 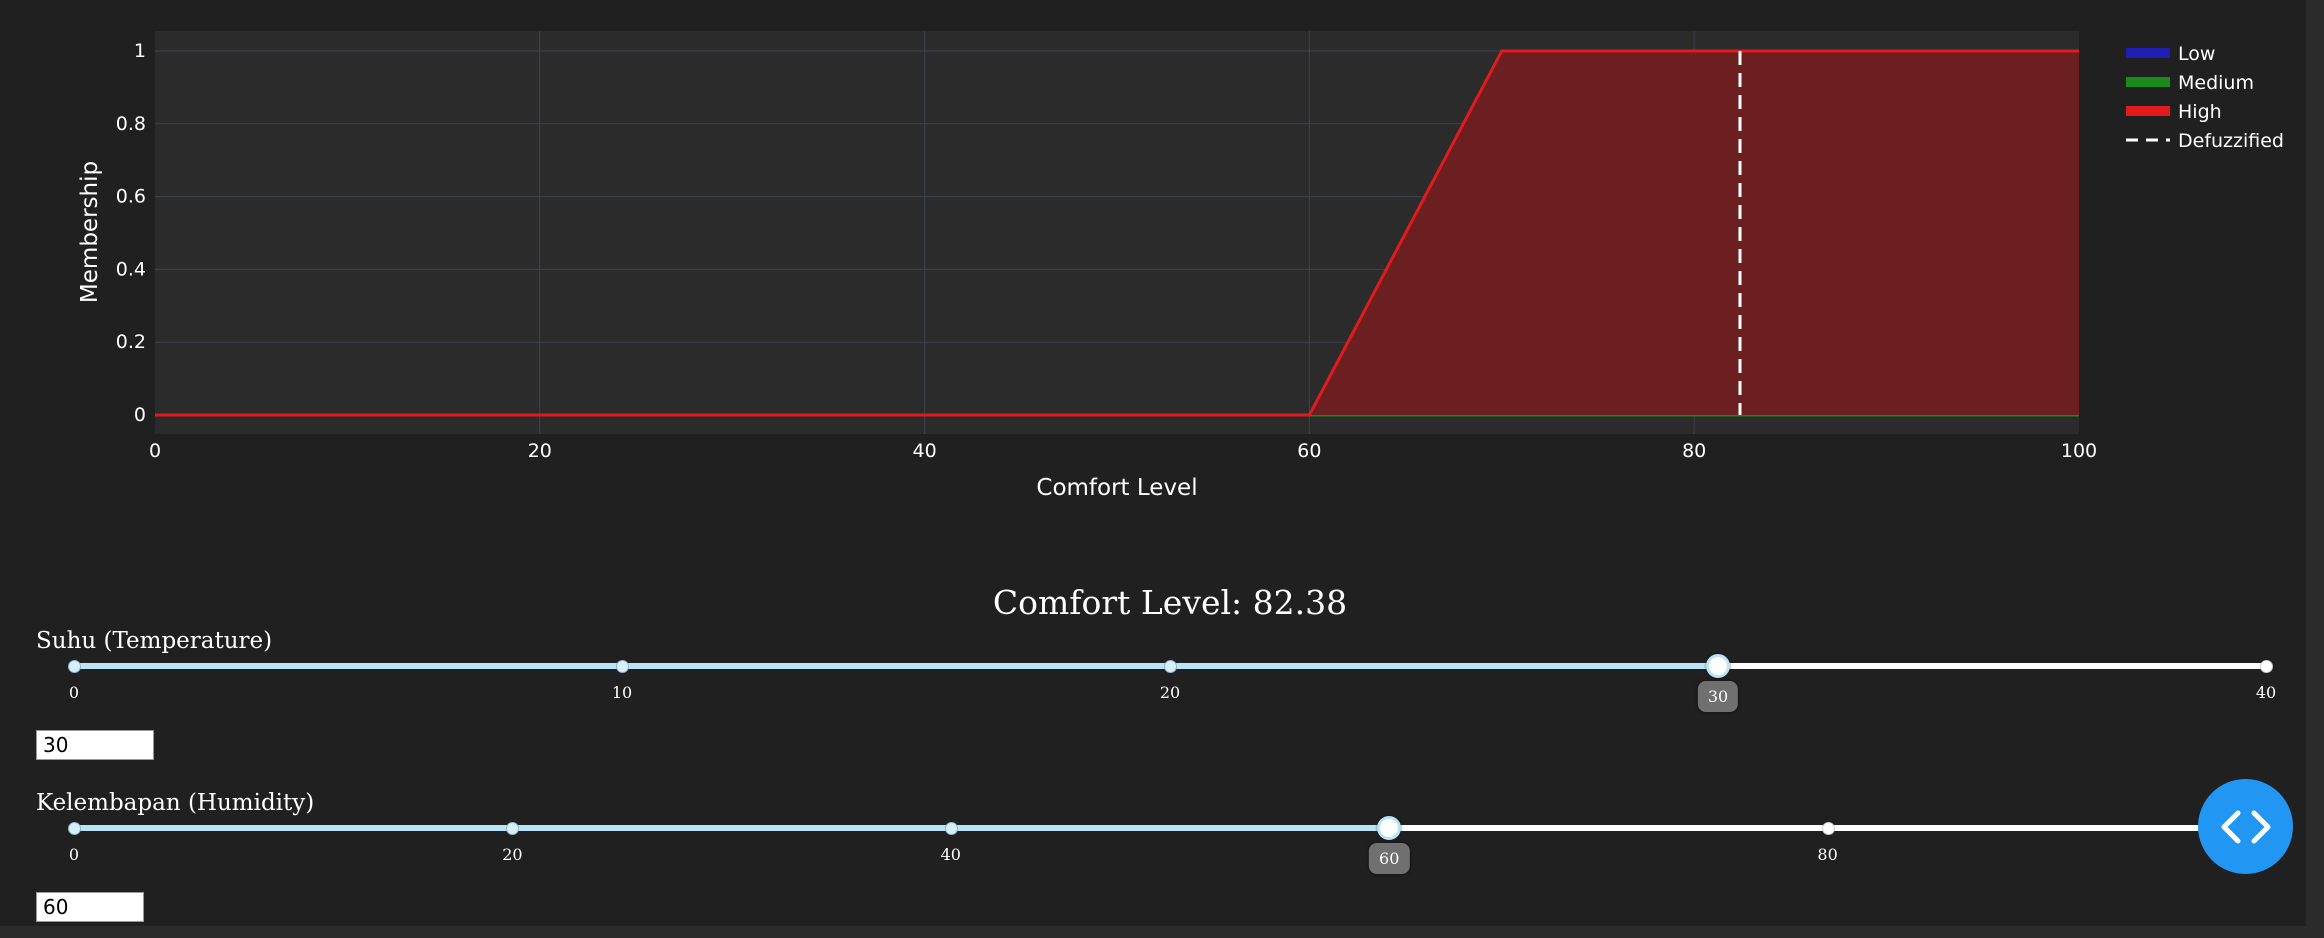 I want to click on humidity-slider-fill, so click(x=732, y=828).